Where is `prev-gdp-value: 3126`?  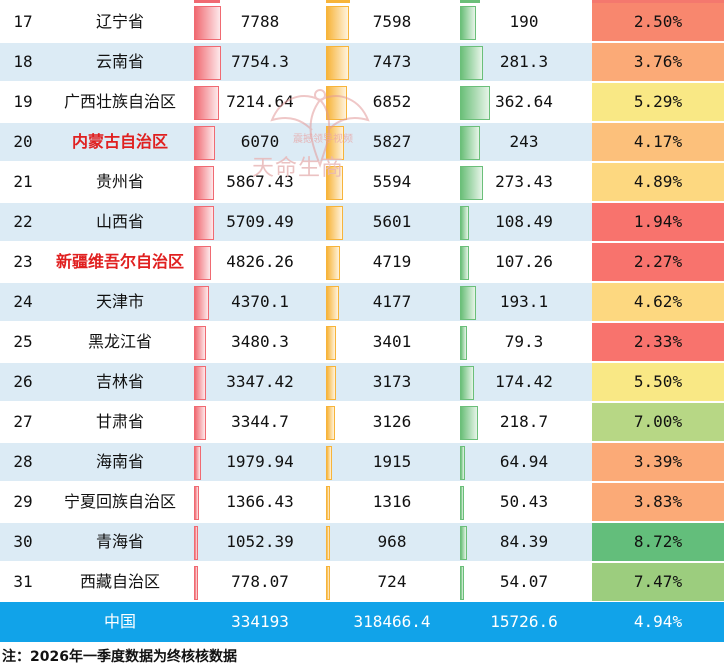 prev-gdp-value: 3126 is located at coordinates (392, 421).